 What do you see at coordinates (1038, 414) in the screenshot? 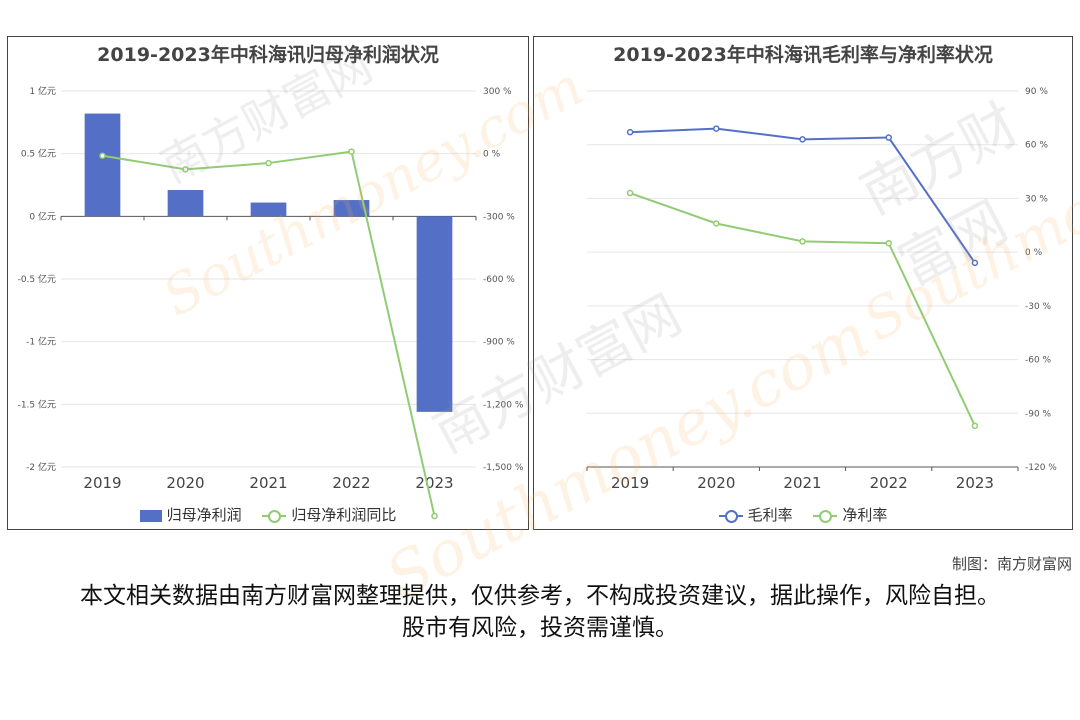
I see `y-right-tick-label: -90 %` at bounding box center [1038, 414].